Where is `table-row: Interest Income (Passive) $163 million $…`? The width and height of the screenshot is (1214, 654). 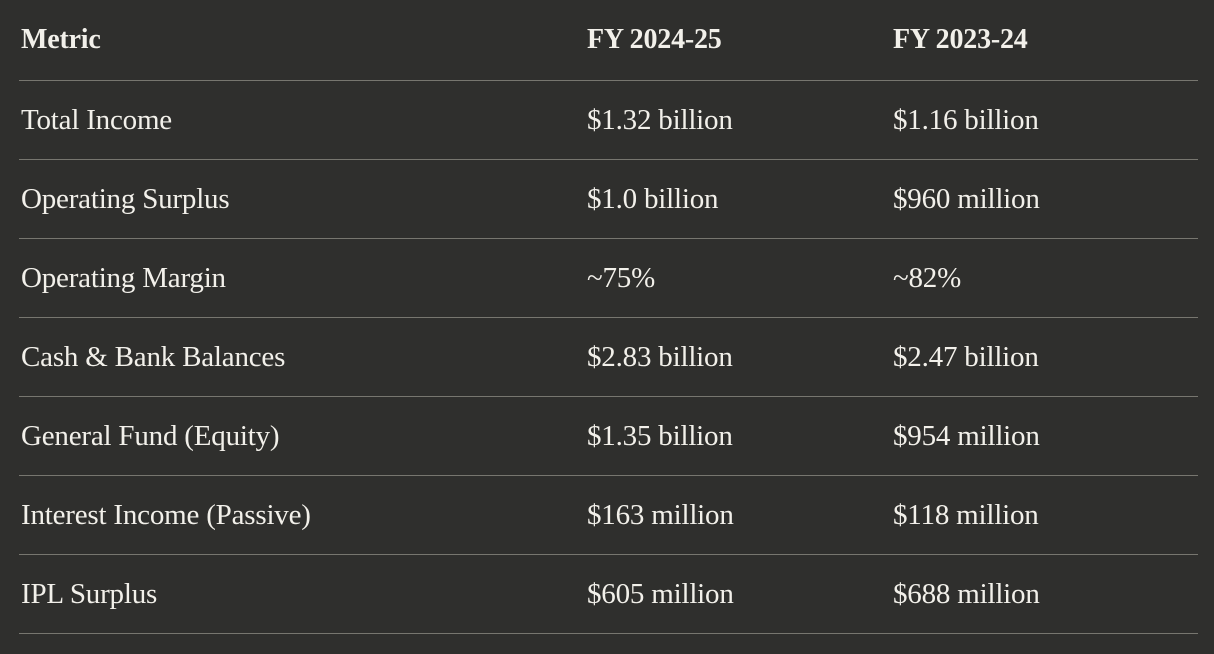
table-row: Interest Income (Passive) $163 million $… is located at coordinates (608, 515).